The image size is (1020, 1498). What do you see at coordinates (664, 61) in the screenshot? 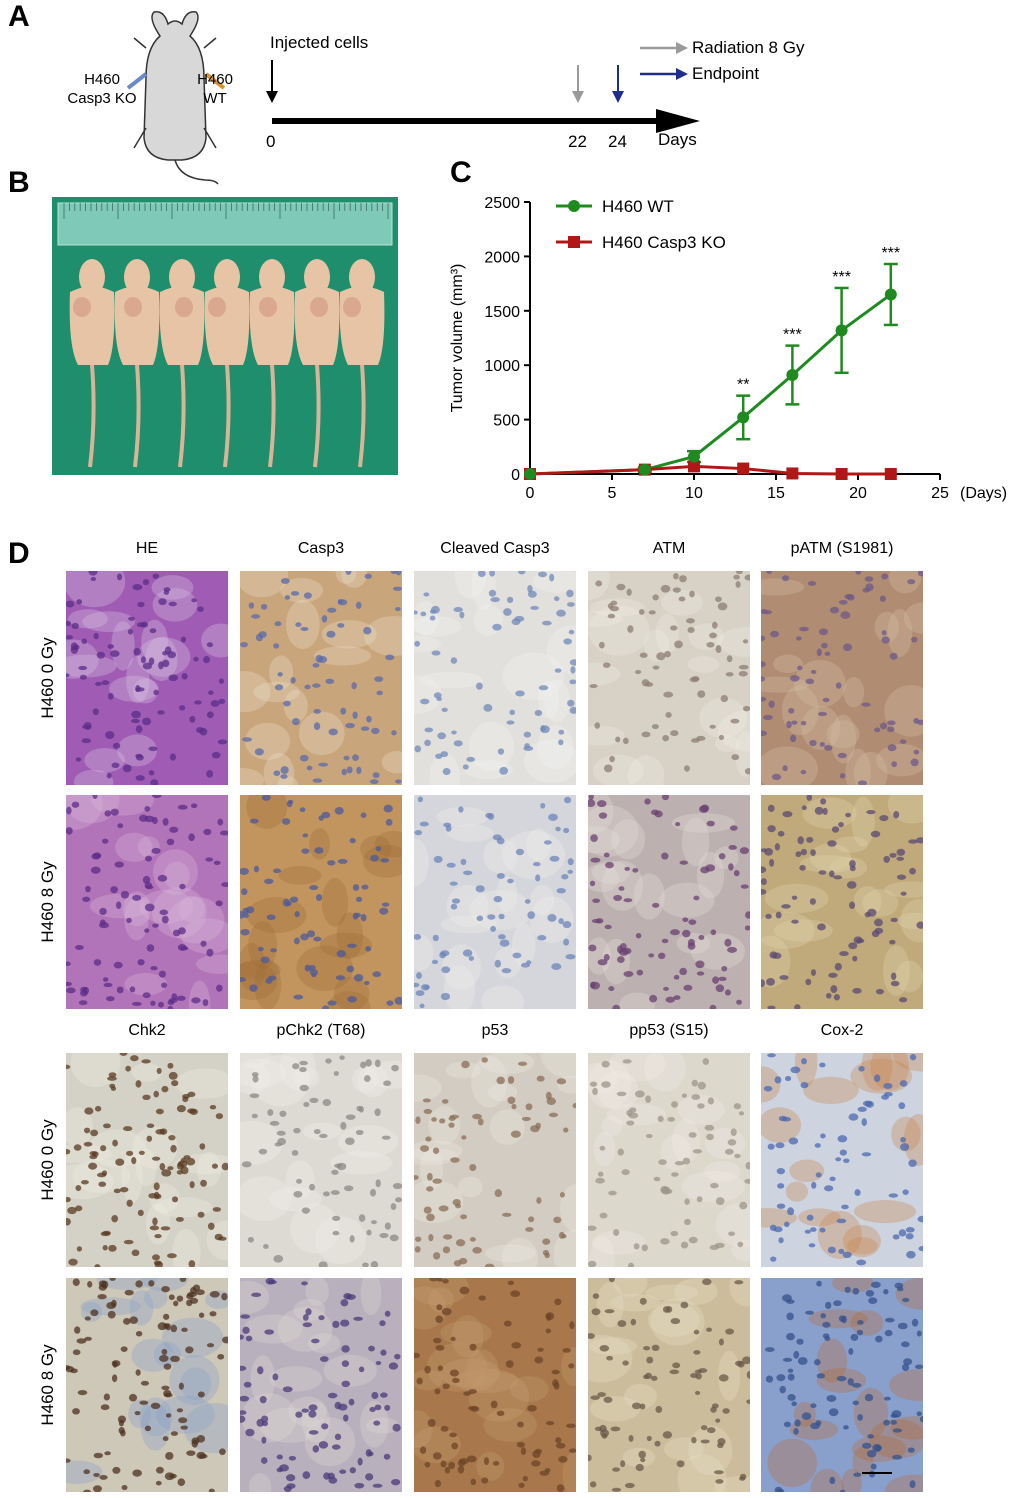
I see `timeline-legend-arrows` at bounding box center [664, 61].